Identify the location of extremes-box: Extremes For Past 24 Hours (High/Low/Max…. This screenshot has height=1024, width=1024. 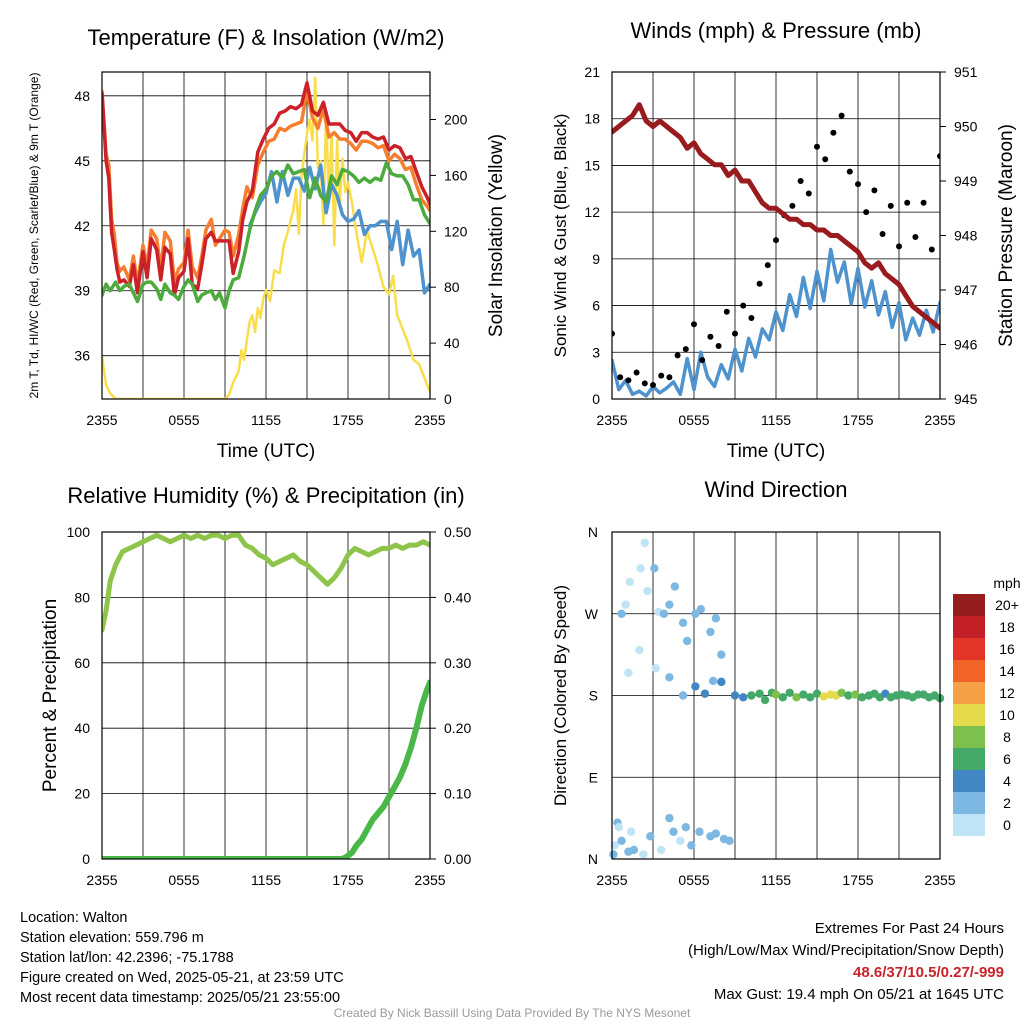
(846, 962).